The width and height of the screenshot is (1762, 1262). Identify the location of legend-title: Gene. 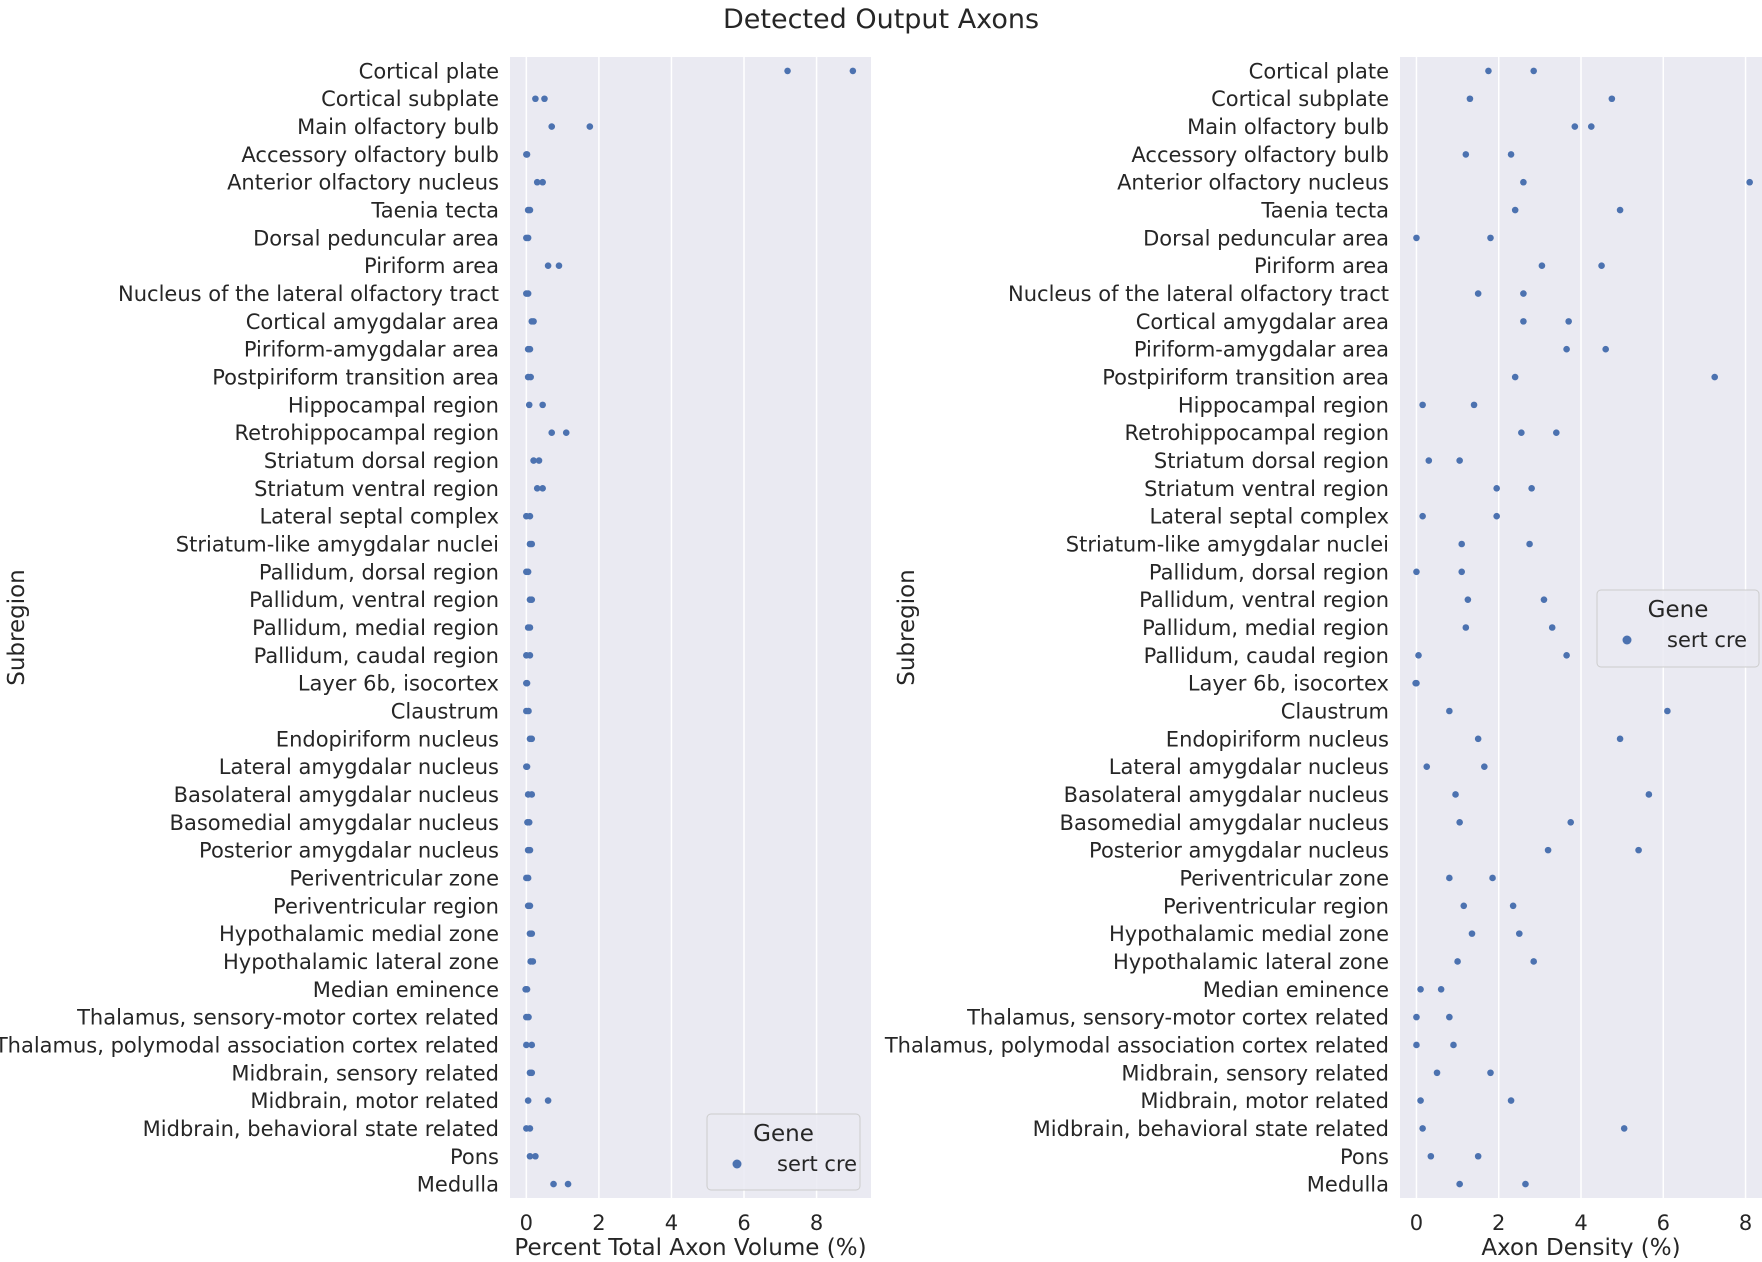
(783, 1134).